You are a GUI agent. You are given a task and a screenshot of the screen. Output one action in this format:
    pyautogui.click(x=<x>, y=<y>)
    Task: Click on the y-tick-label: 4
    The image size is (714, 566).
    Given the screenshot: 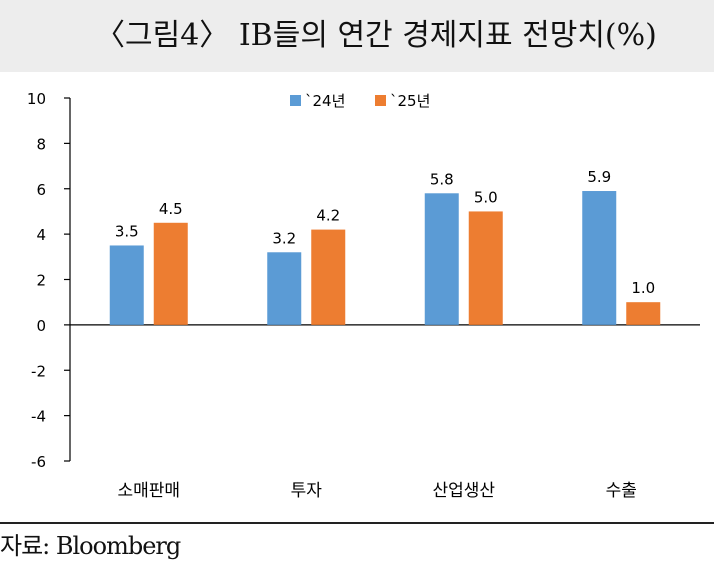 What is the action you would take?
    pyautogui.click(x=41, y=235)
    